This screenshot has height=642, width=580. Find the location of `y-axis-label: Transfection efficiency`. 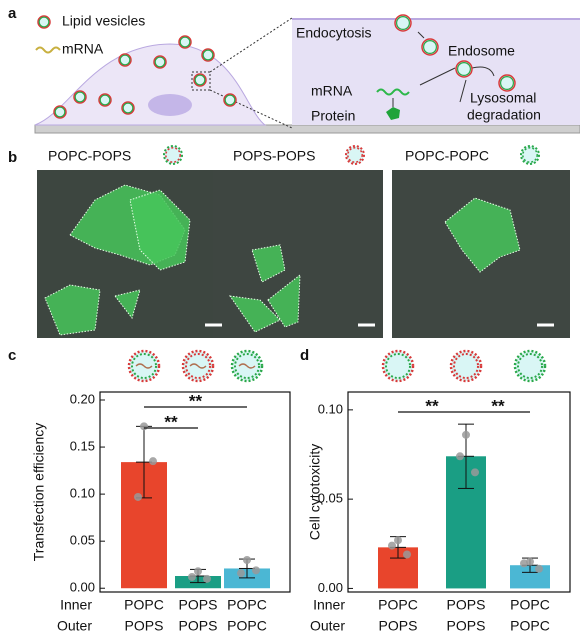

y-axis-label: Transfection efficiency is located at coordinates (39, 492).